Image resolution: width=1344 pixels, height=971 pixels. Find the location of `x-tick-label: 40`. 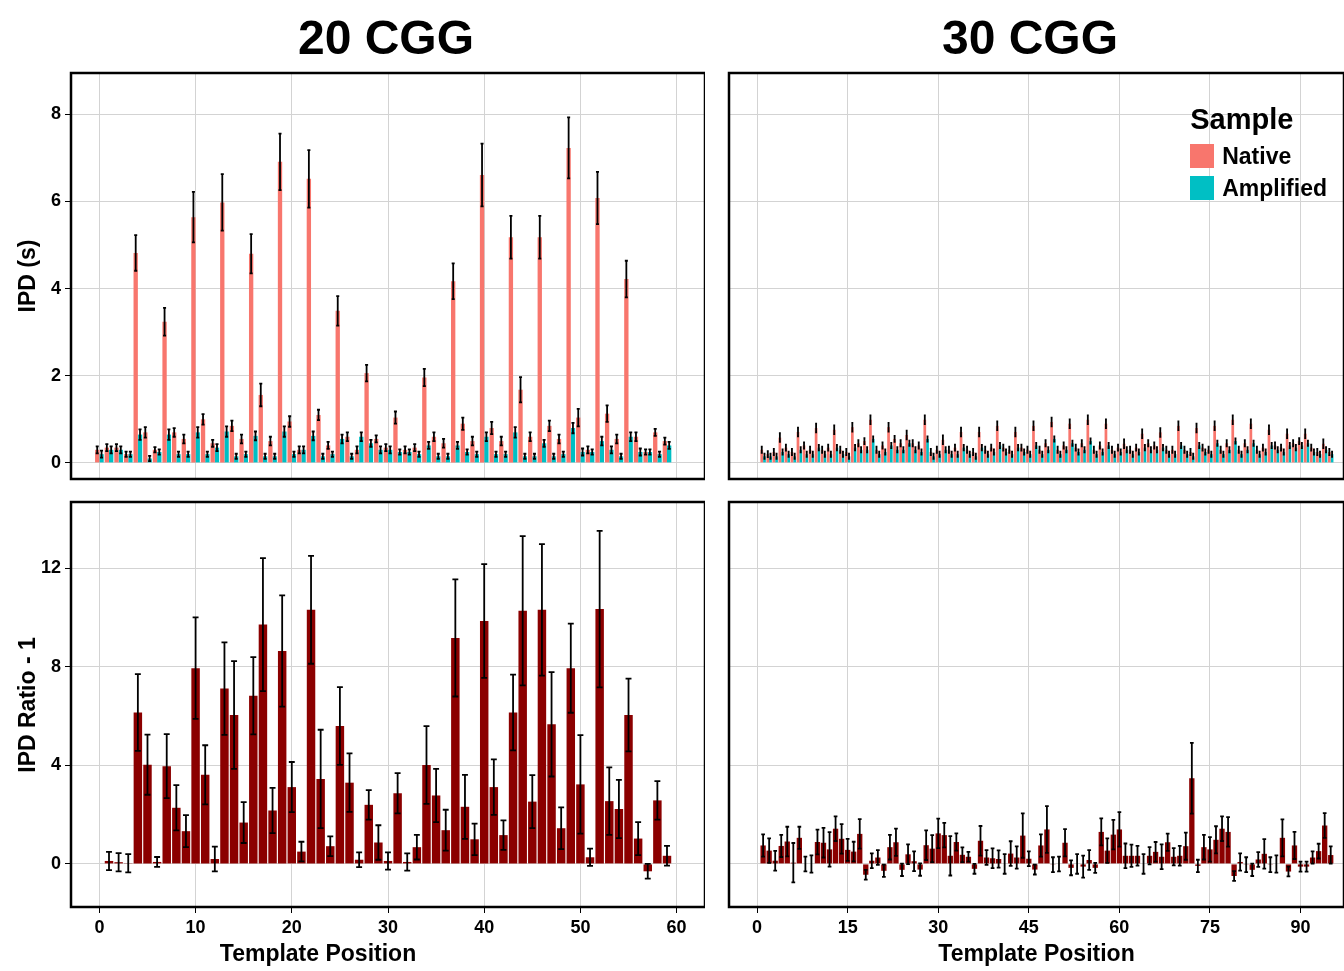

x-tick-label: 40 is located at coordinates (484, 926).